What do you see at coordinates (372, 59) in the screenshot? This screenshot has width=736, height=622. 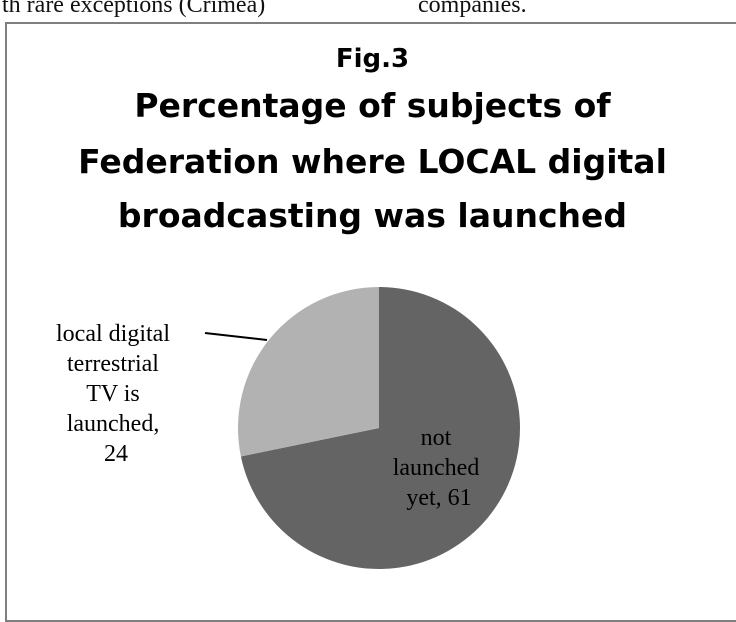 I see `figure-label: Fig.3` at bounding box center [372, 59].